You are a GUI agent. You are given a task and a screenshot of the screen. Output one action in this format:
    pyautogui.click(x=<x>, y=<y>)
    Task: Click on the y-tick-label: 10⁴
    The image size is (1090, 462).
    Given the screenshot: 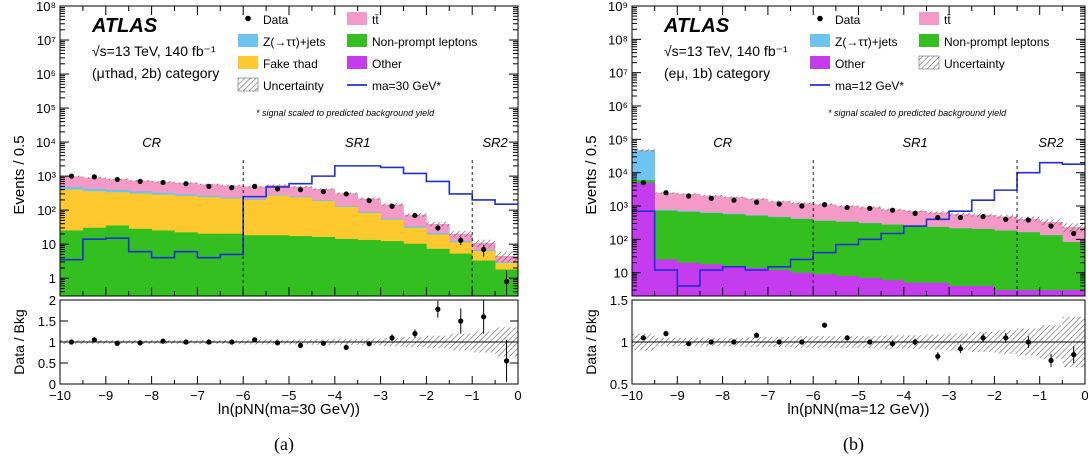 What is the action you would take?
    pyautogui.click(x=618, y=173)
    